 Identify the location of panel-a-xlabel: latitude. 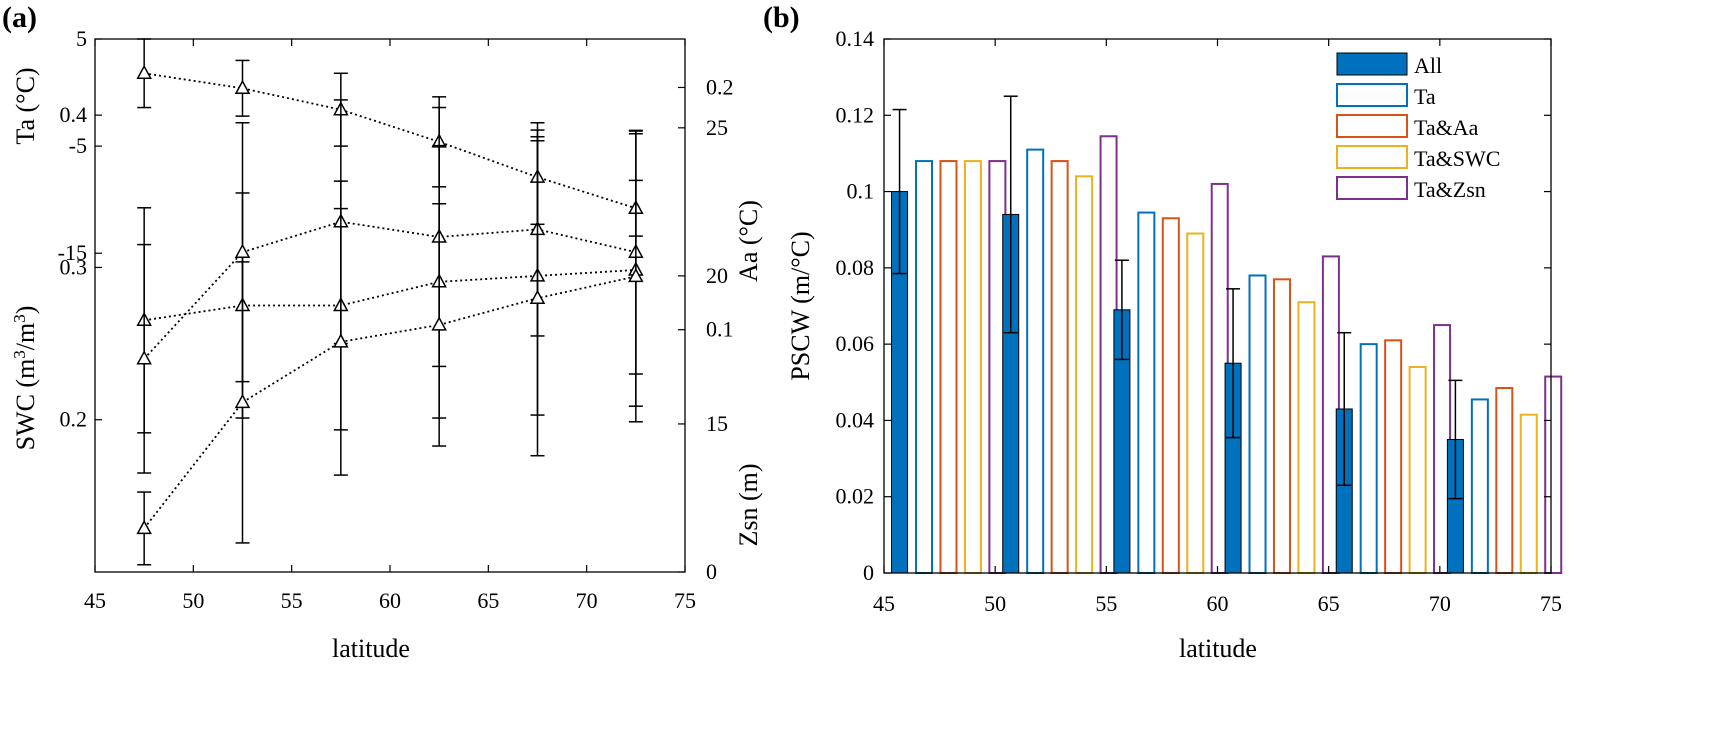
(371, 648).